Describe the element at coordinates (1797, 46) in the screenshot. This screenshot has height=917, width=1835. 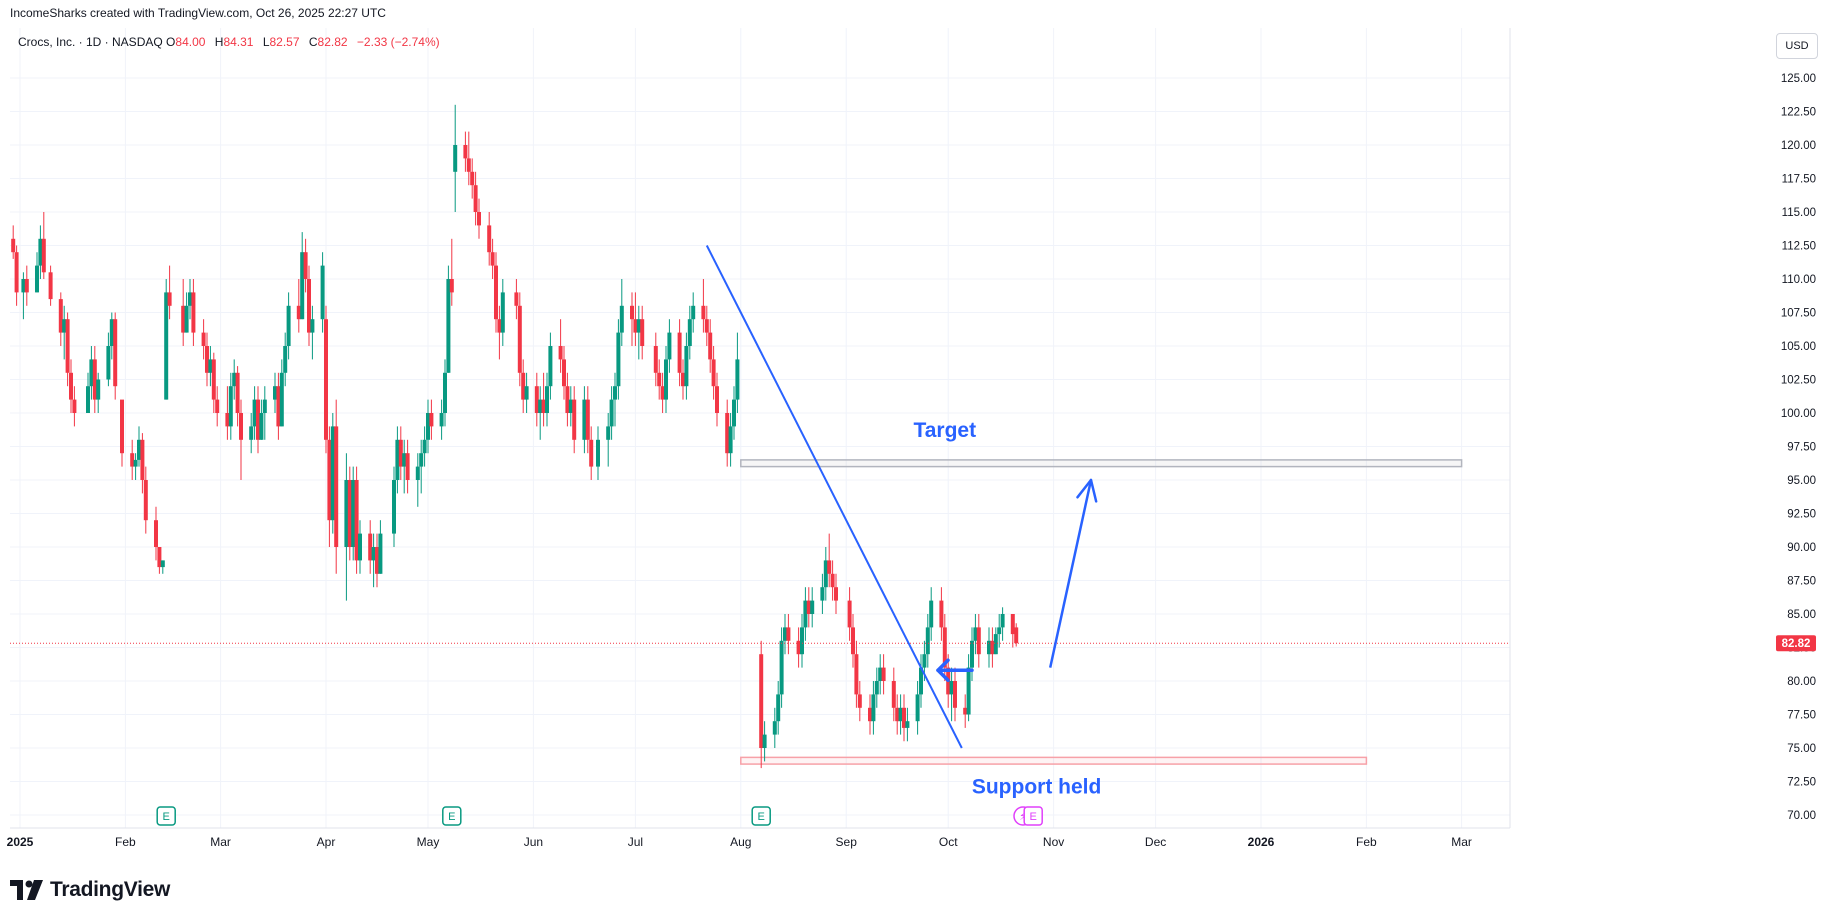
I see `currency-button: USD` at that location.